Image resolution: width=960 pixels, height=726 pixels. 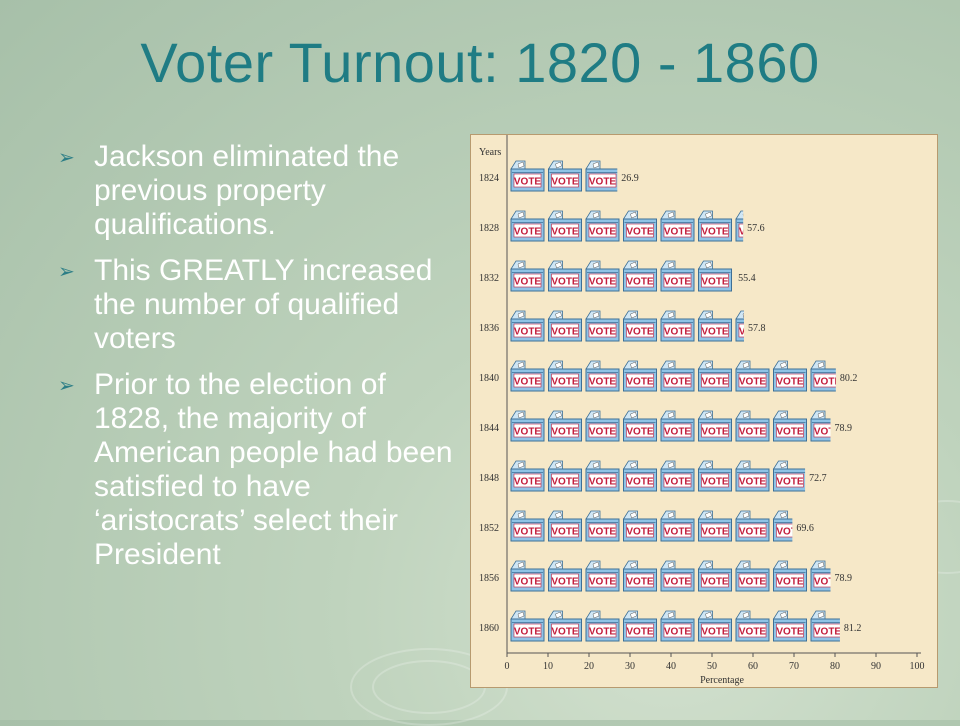 What do you see at coordinates (489, 478) in the screenshot?
I see `y-tick-label: 1848` at bounding box center [489, 478].